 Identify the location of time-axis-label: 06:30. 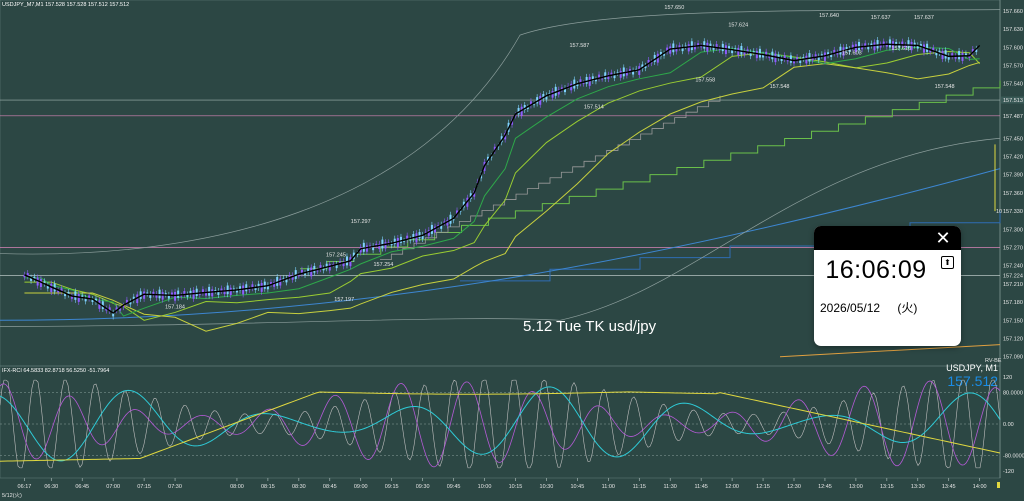
(51, 487).